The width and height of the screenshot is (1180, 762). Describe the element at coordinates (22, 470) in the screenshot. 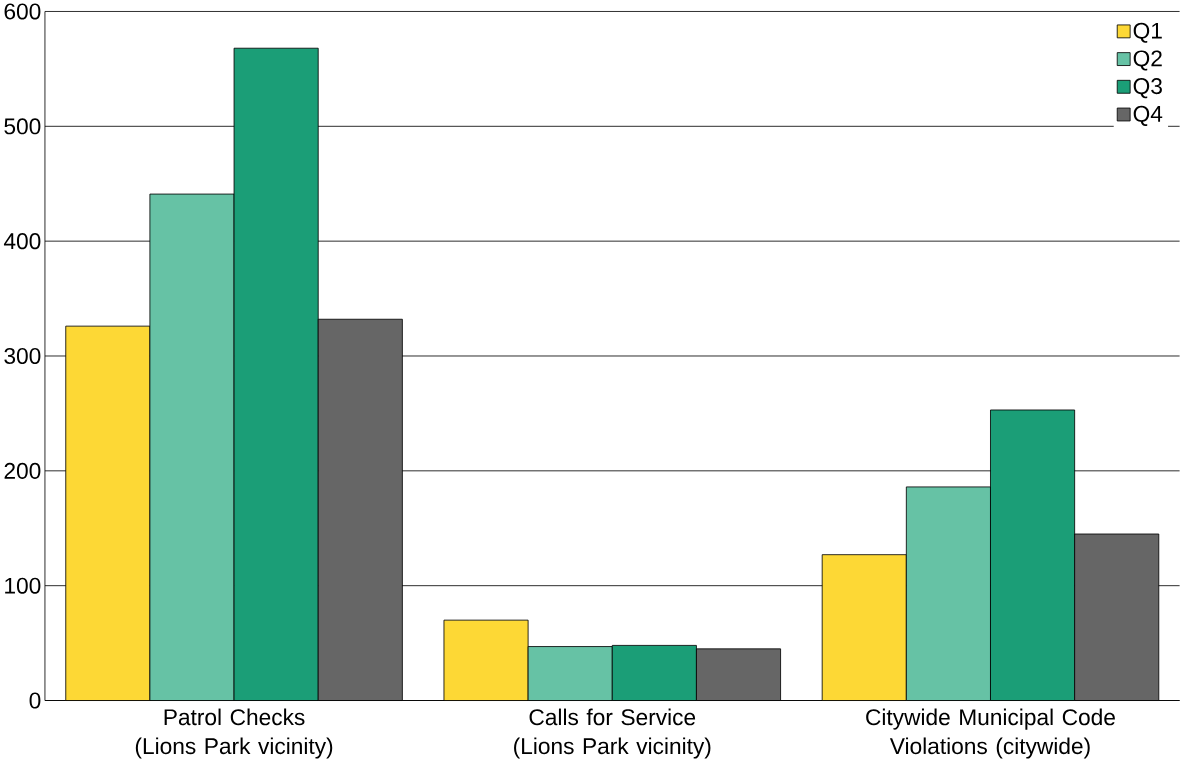

I see `y-tick-label: 200` at that location.